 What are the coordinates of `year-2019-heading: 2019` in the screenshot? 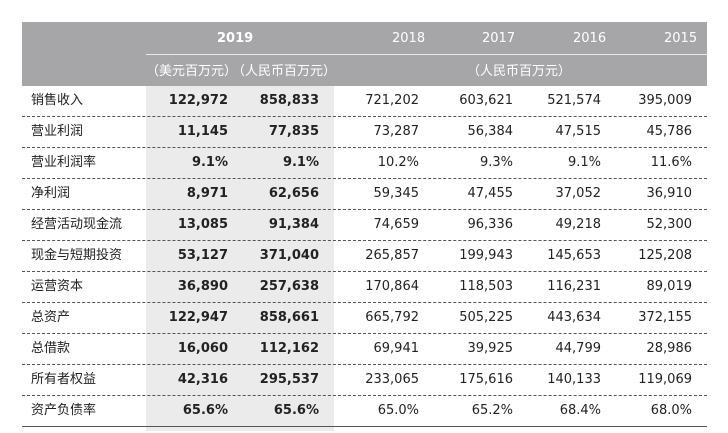 It's located at (235, 38).